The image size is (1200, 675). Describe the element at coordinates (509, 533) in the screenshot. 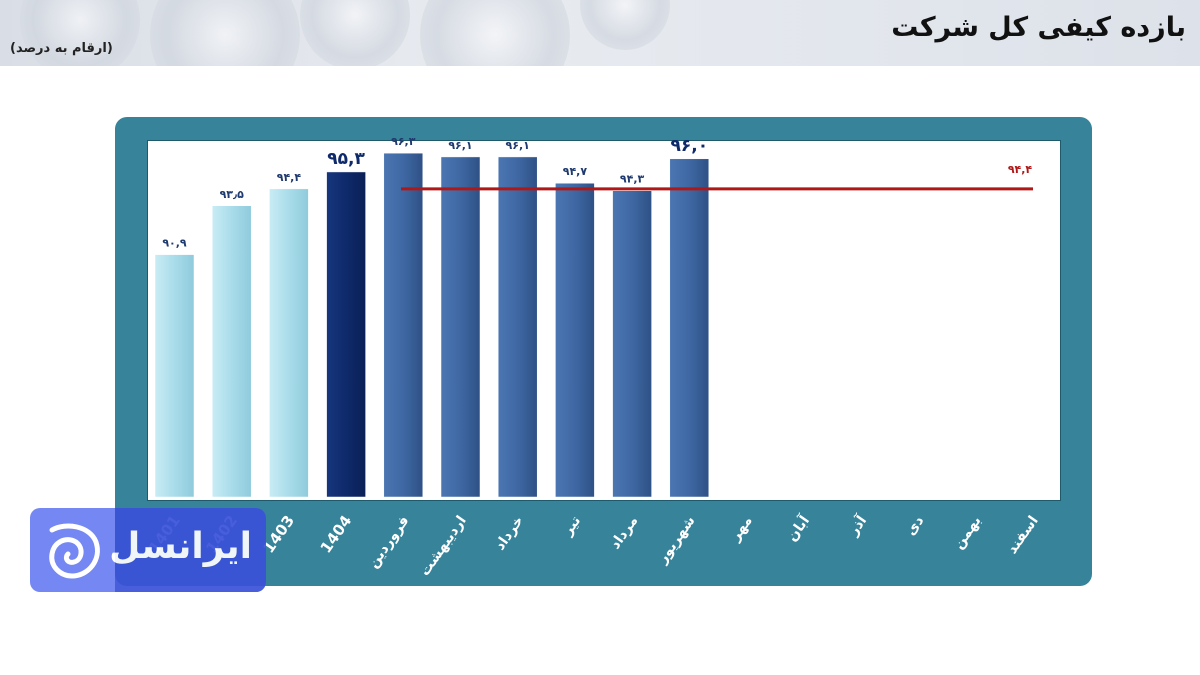

I see `x-tick-label: خرداد` at that location.